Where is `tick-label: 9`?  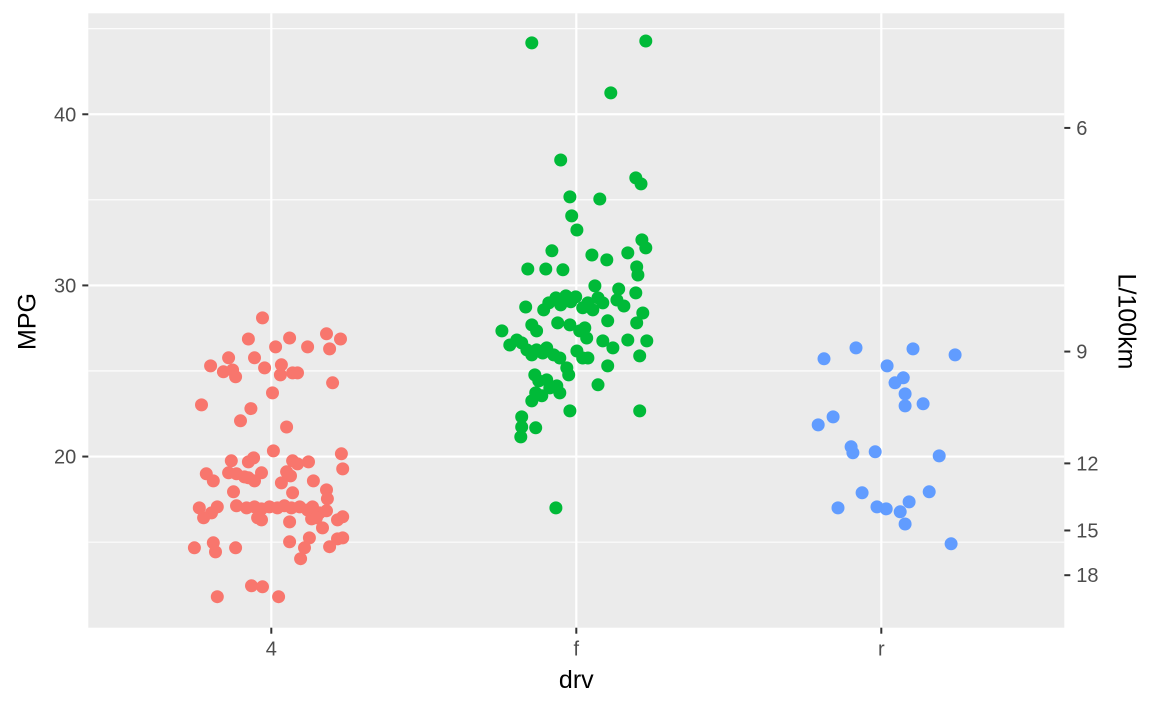 tick-label: 9 is located at coordinates (1081, 353).